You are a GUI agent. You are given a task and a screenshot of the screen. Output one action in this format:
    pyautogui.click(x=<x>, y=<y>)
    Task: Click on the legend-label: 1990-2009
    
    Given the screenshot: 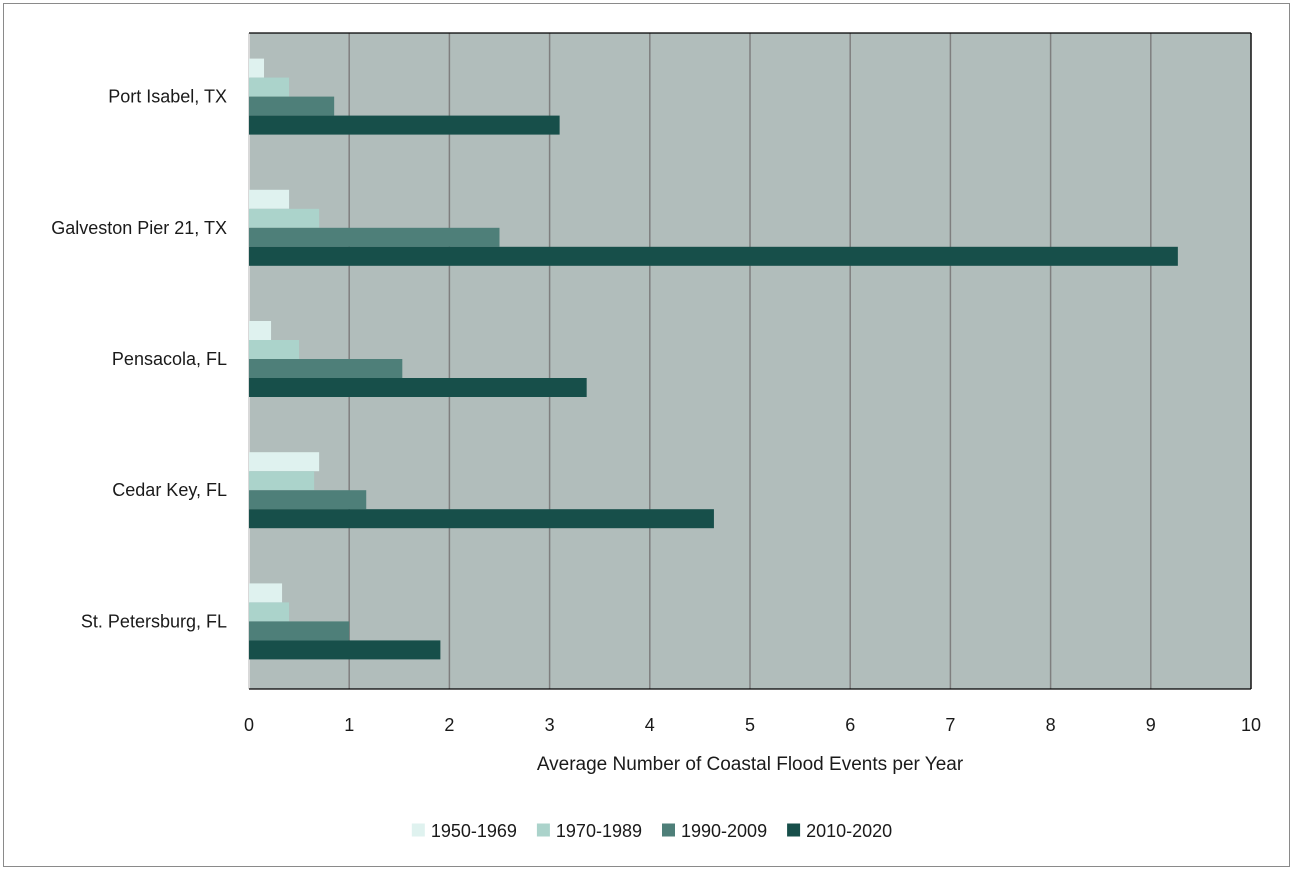 What is the action you would take?
    pyautogui.click(x=724, y=831)
    